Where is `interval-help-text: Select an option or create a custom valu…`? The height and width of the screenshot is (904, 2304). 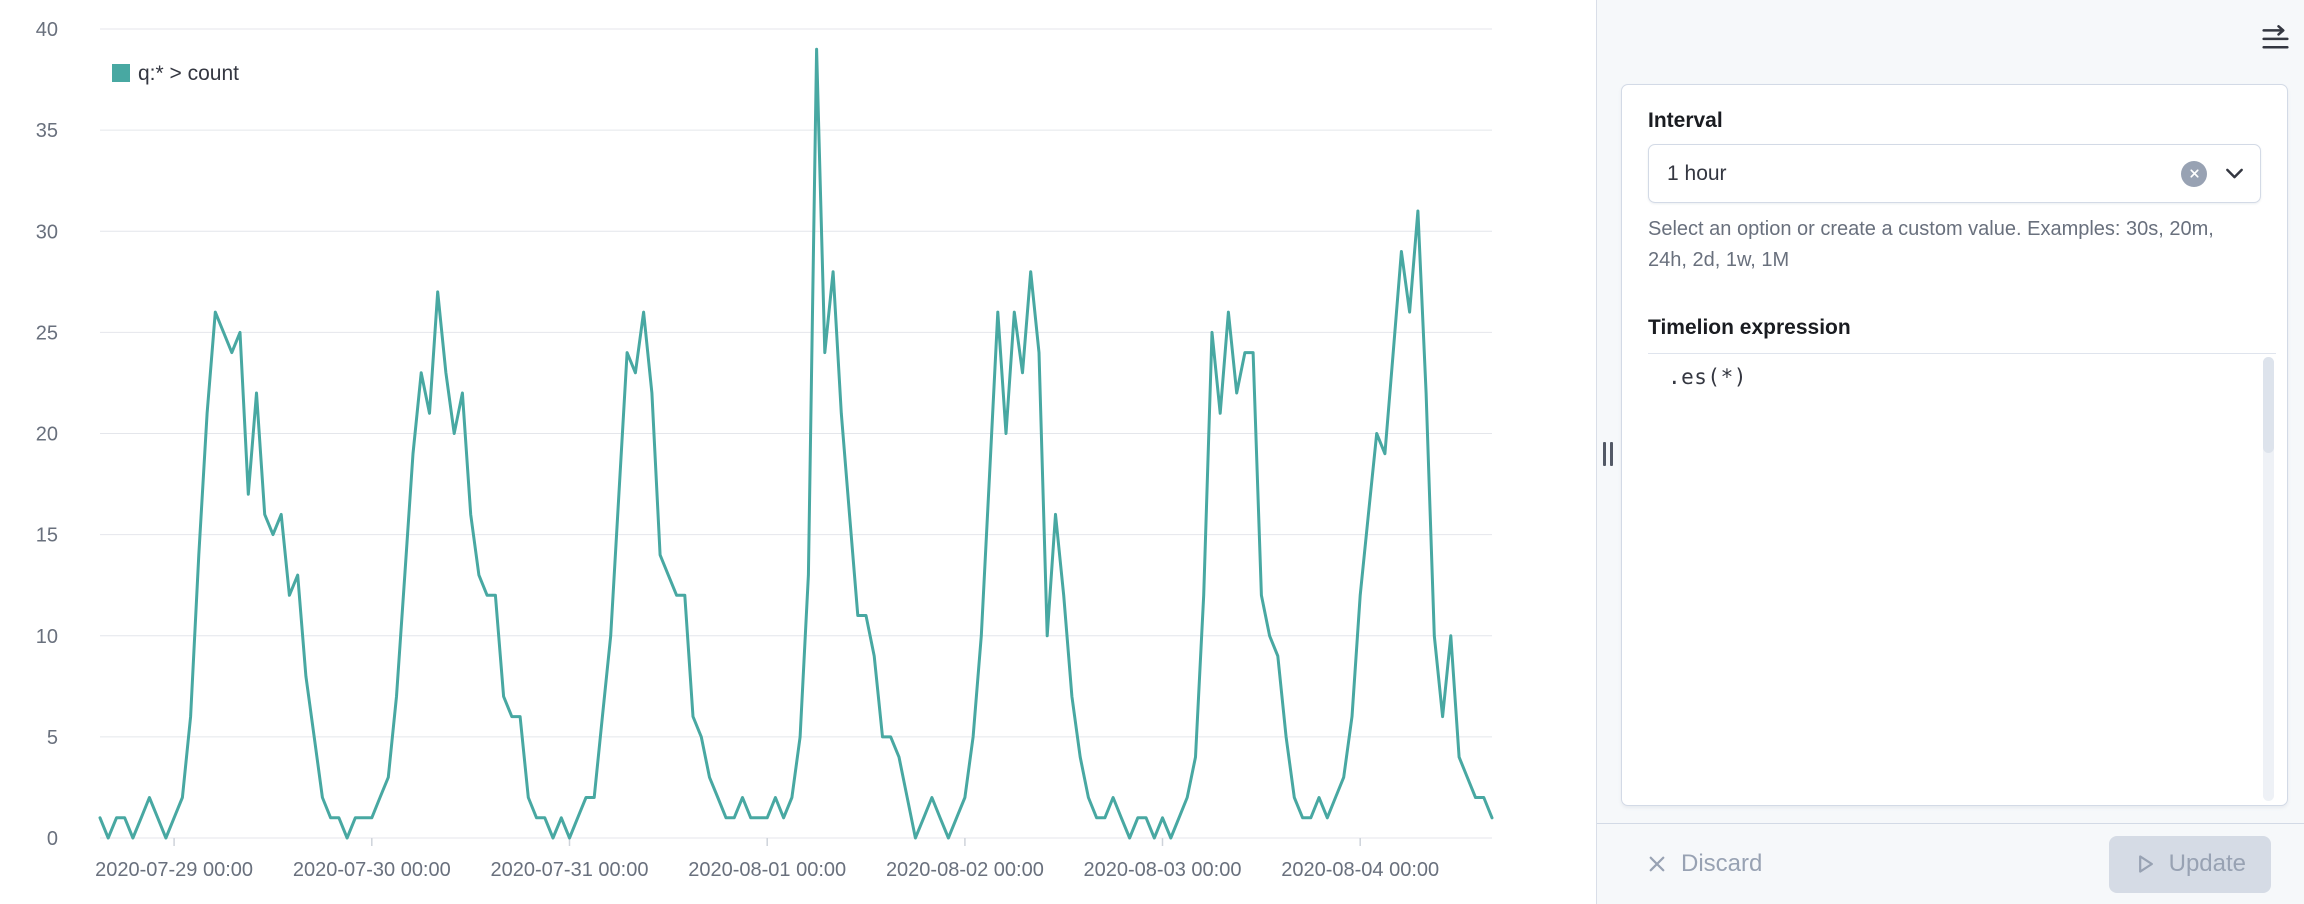 interval-help-text: Select an option or create a custom valu… is located at coordinates (1931, 244).